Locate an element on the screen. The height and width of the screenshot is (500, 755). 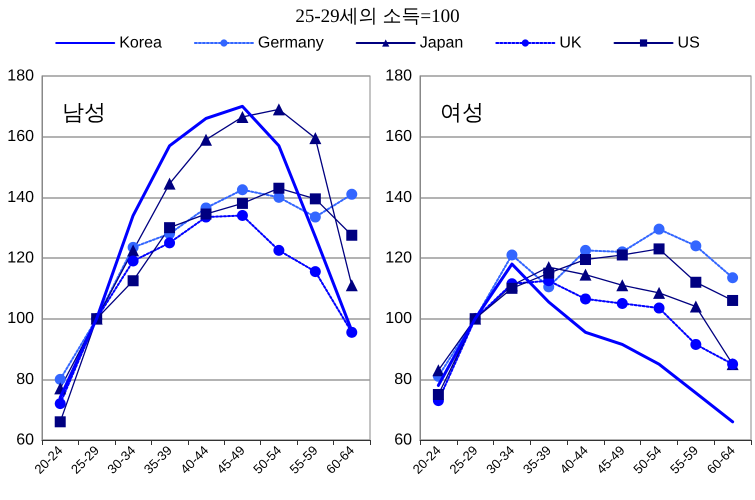
line-series is located at coordinates (585, 343).